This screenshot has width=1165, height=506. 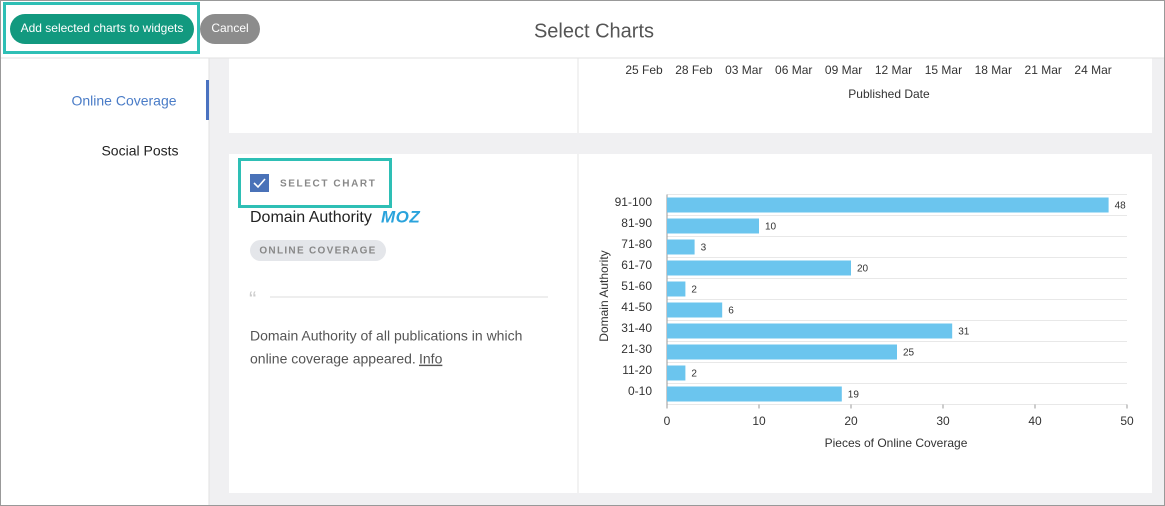 I want to click on value-label: 31, so click(x=964, y=332).